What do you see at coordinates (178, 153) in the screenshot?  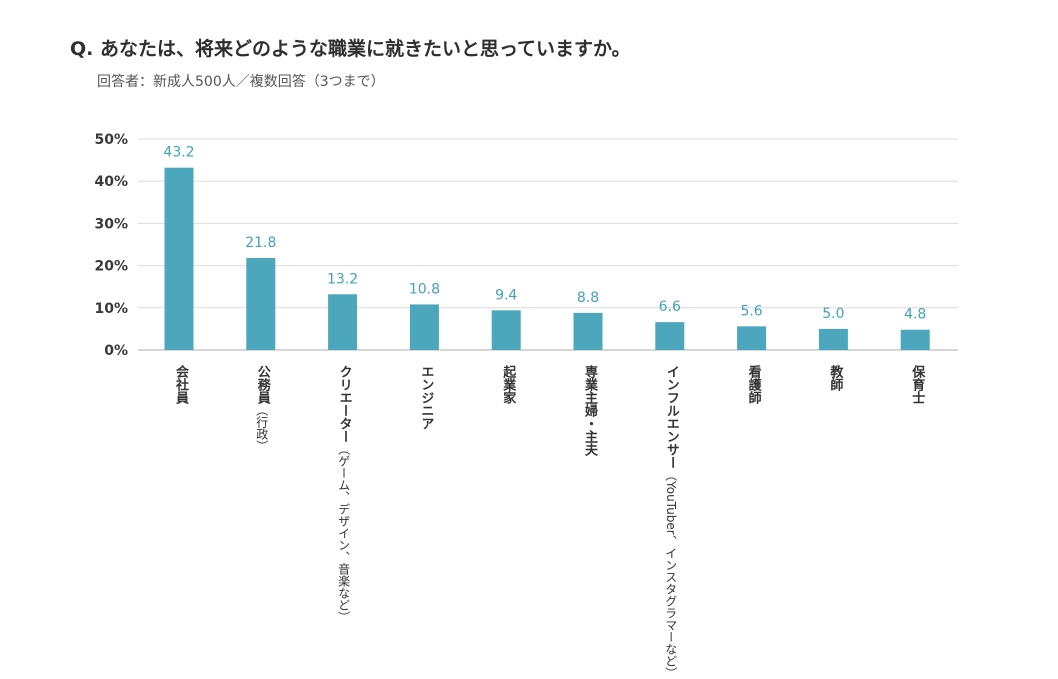 I see `data-label: 43.2` at bounding box center [178, 153].